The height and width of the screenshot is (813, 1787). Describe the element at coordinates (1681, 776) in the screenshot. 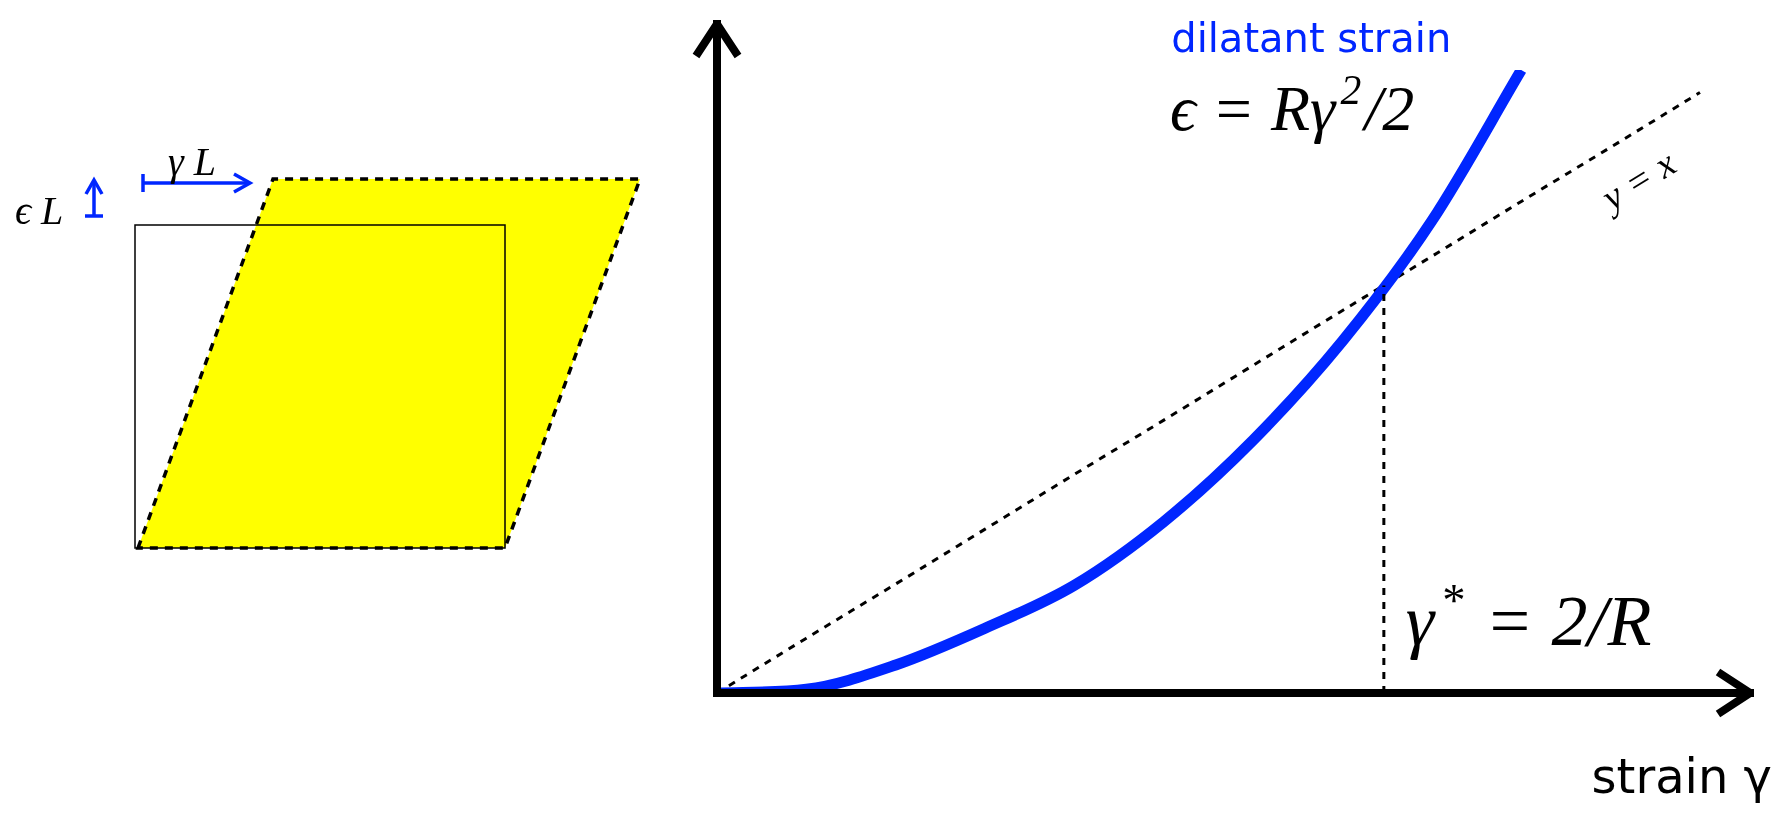

I see `x-axis-title: strain γ` at that location.